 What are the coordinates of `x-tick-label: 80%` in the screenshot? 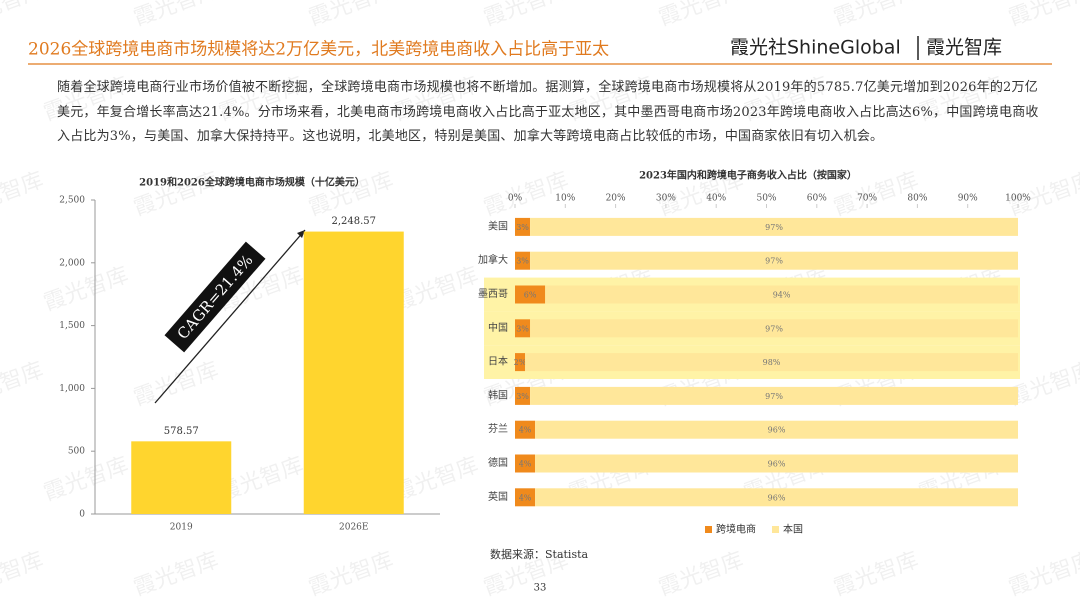 It's located at (917, 199).